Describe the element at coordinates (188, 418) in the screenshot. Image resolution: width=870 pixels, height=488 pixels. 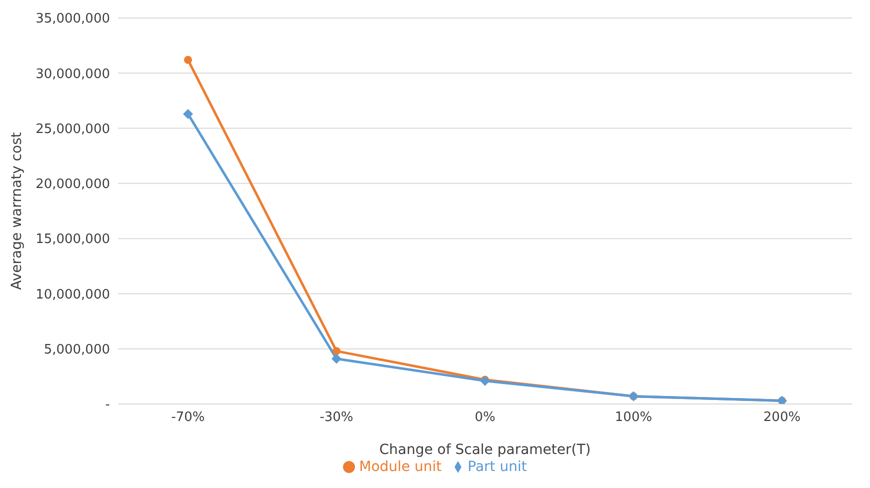
I see `x-tick-label: -70%` at that location.